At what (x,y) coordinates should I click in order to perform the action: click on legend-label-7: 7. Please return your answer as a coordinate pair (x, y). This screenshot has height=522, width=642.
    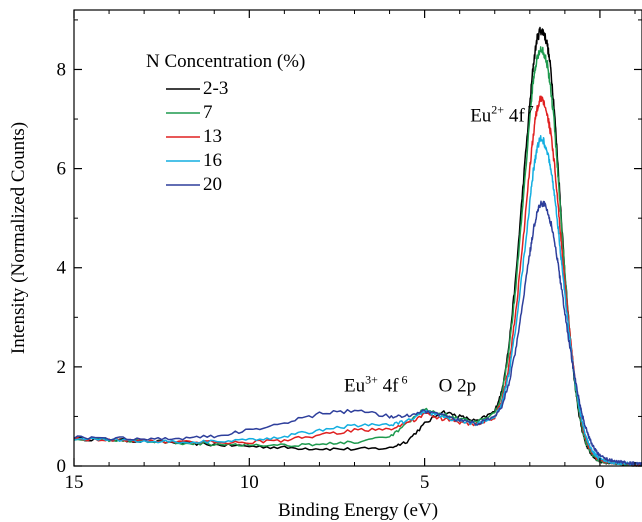
    Looking at the image, I should click on (208, 112).